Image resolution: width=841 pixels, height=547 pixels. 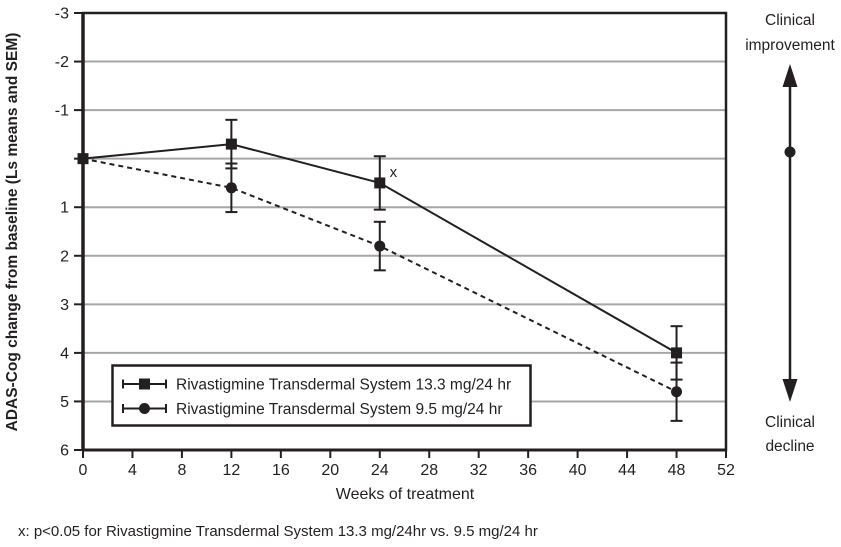 What do you see at coordinates (790, 233) in the screenshot?
I see `clinical-scale-annotation: Clinical improvement Clinical decline` at bounding box center [790, 233].